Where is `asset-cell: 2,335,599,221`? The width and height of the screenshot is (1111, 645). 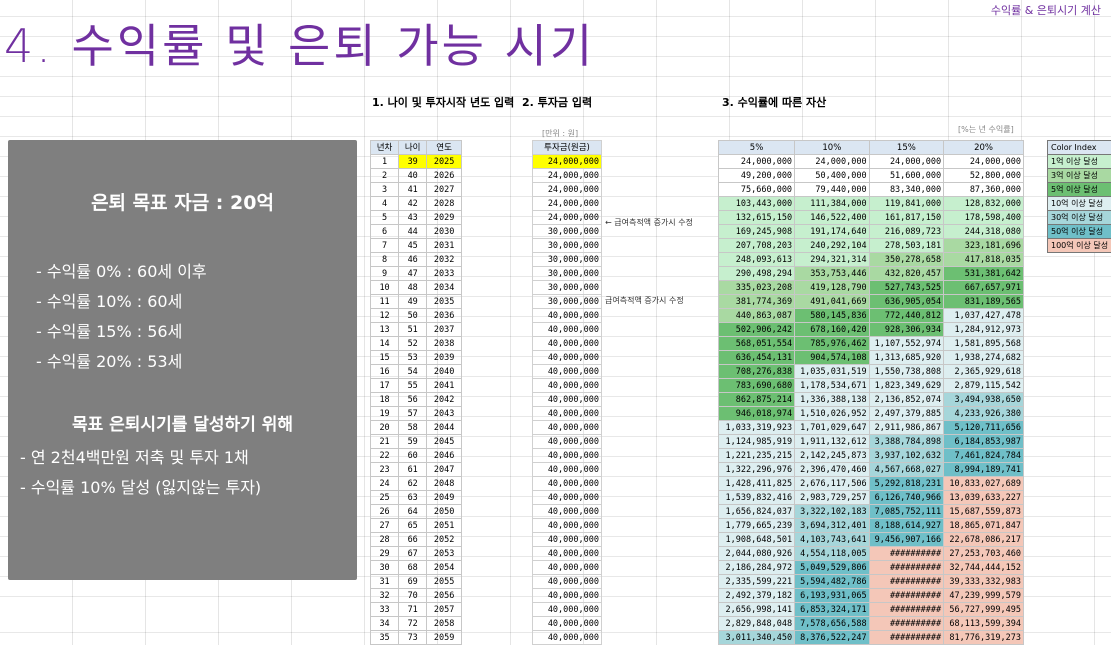 asset-cell: 2,335,599,221 is located at coordinates (757, 582).